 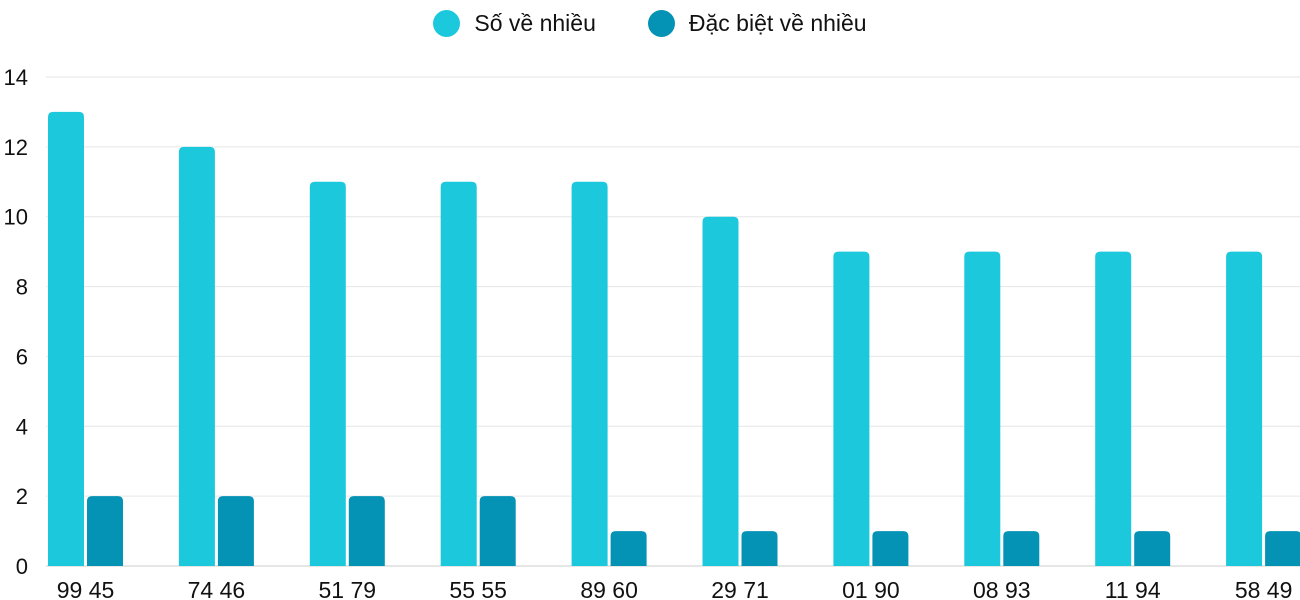 I want to click on x-tick-label: 11 94, so click(x=1133, y=588).